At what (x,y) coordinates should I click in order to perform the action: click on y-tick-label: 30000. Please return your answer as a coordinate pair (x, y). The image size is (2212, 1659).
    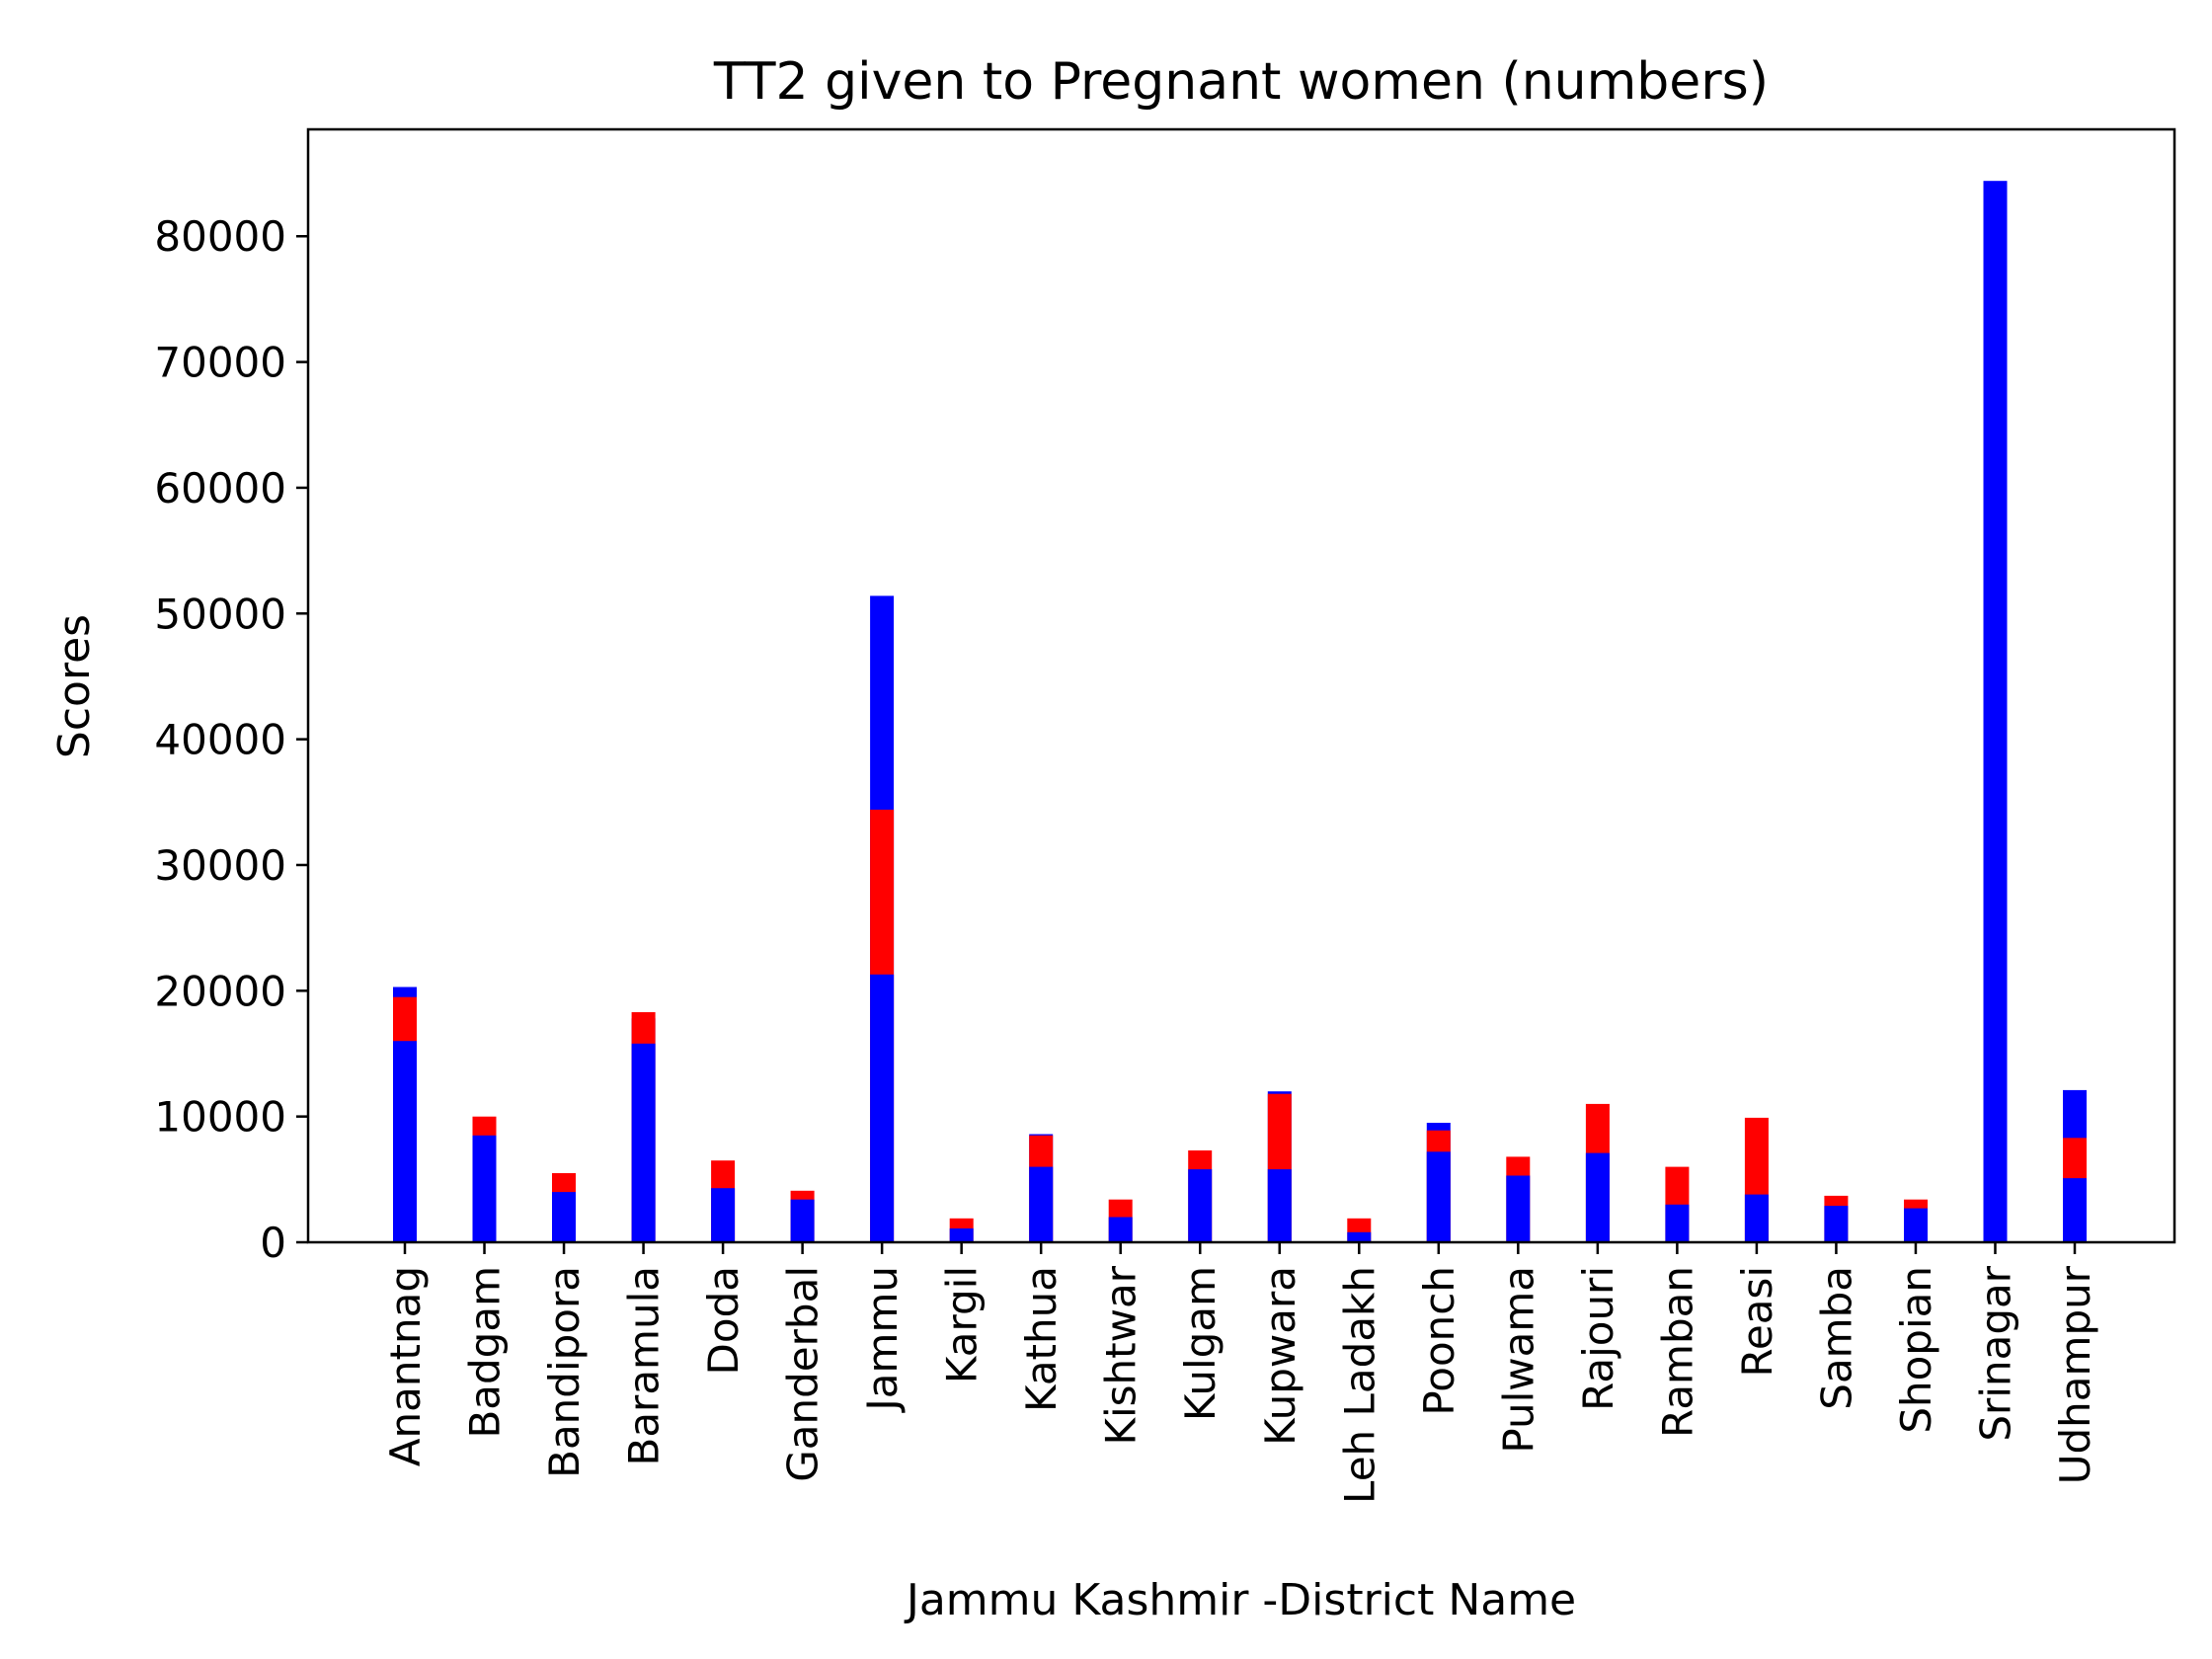
    Looking at the image, I should click on (220, 866).